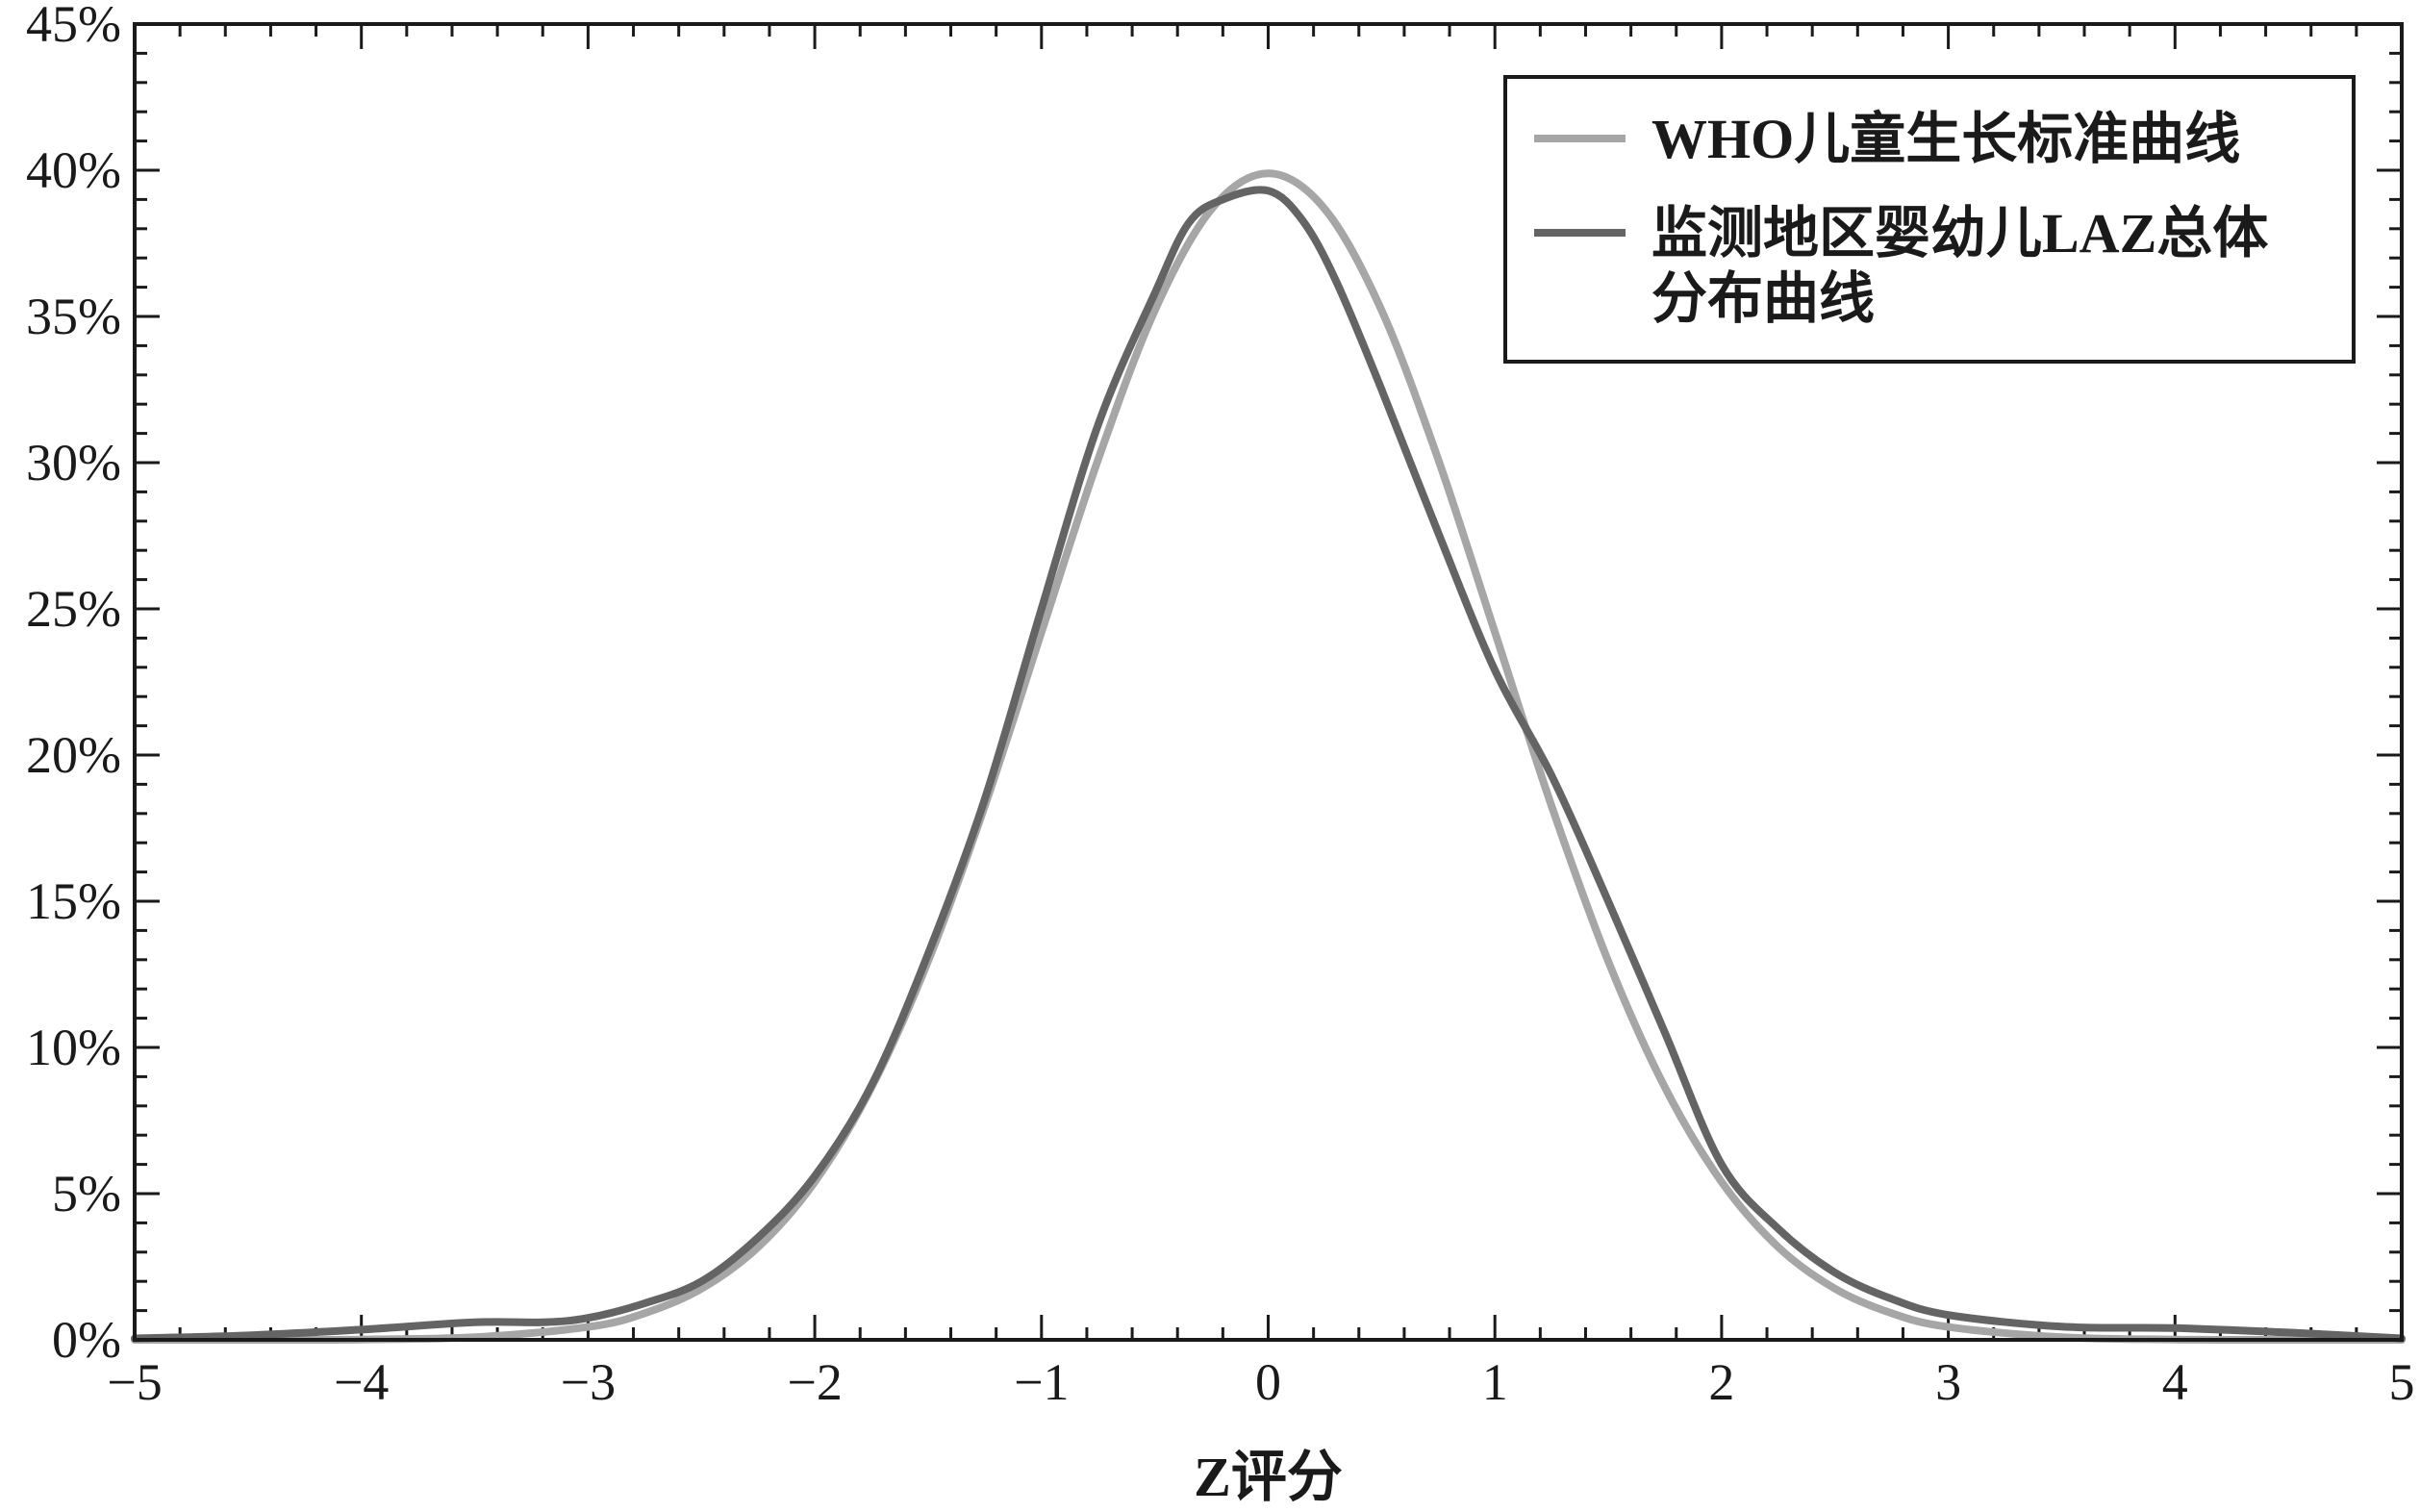 The height and width of the screenshot is (1512, 2420). What do you see at coordinates (1268, 1382) in the screenshot?
I see `x-tick-label: 0` at bounding box center [1268, 1382].